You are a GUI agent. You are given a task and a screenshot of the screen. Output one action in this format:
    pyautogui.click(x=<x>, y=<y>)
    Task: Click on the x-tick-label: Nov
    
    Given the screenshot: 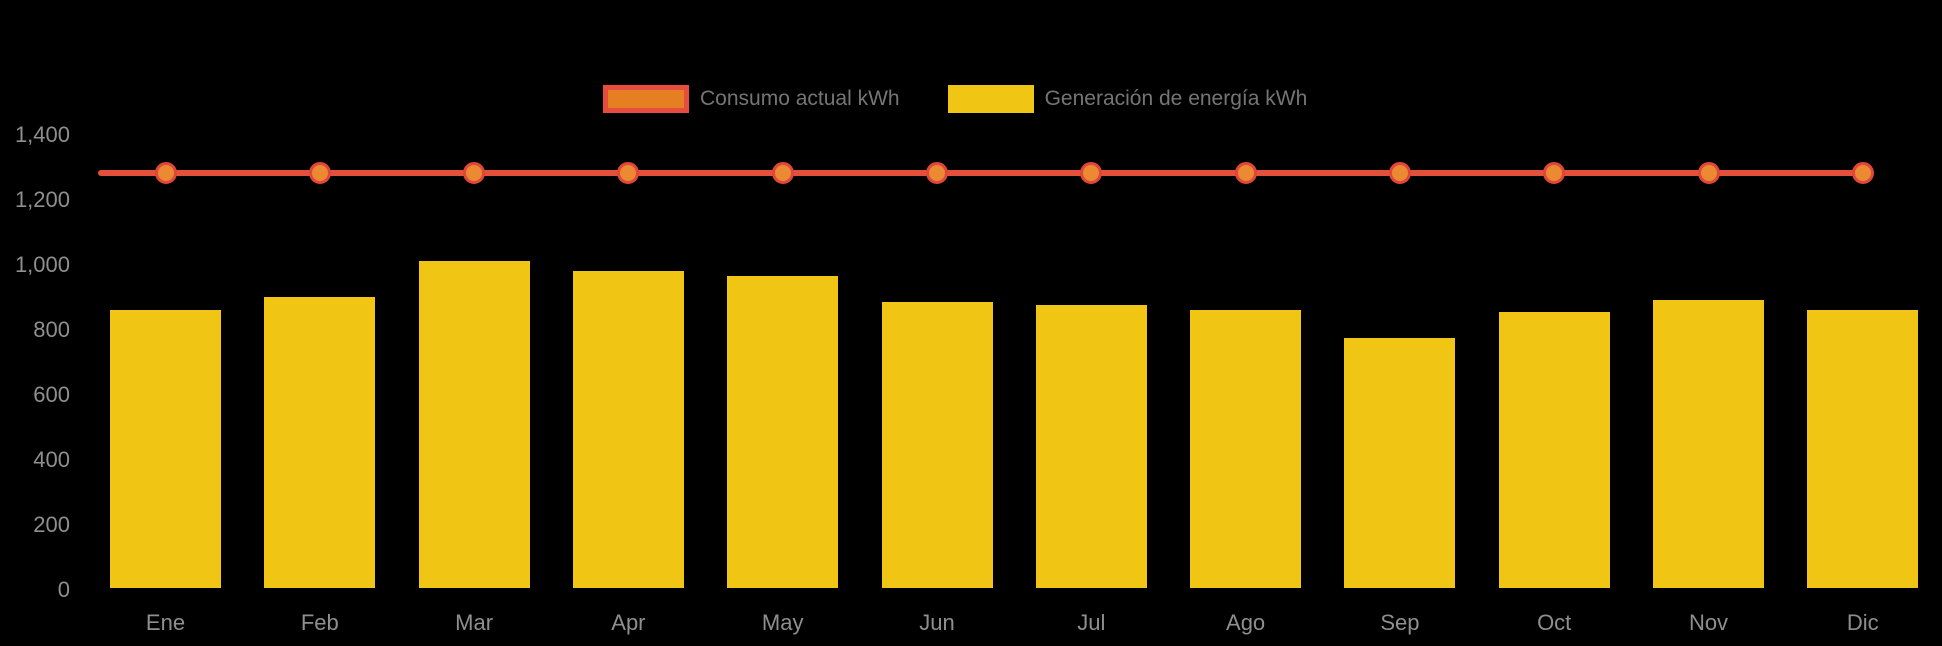 What is the action you would take?
    pyautogui.click(x=1708, y=622)
    